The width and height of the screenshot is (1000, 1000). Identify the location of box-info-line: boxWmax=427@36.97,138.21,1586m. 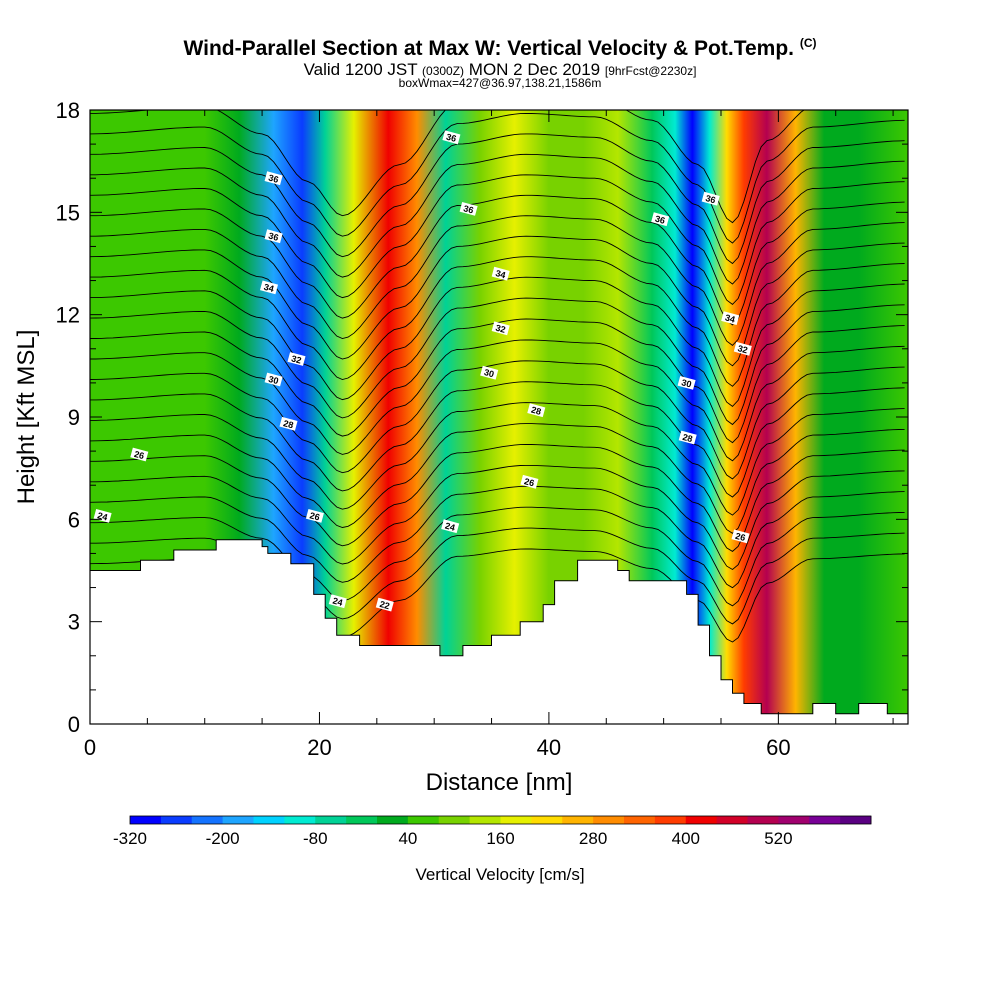
(500, 83).